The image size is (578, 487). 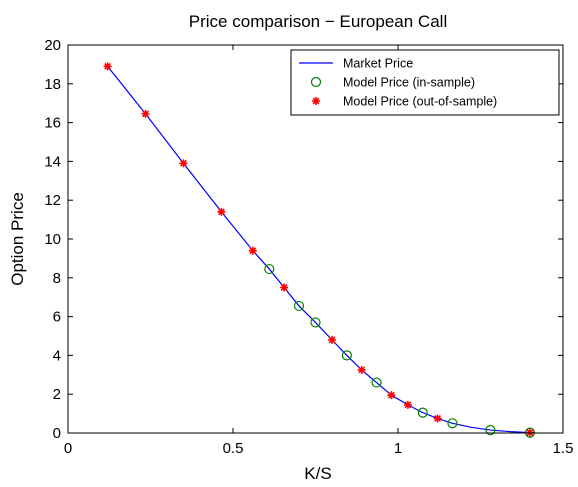 I want to click on y-axis-label: Option Price, so click(x=17, y=239).